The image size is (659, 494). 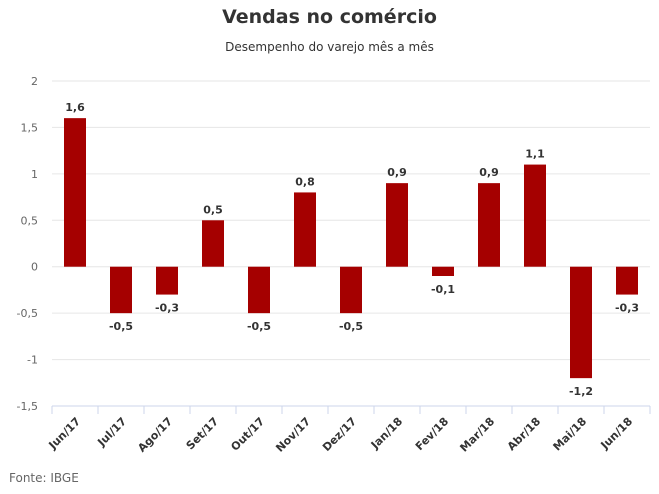 What do you see at coordinates (75, 107) in the screenshot?
I see `data-label: 1,6` at bounding box center [75, 107].